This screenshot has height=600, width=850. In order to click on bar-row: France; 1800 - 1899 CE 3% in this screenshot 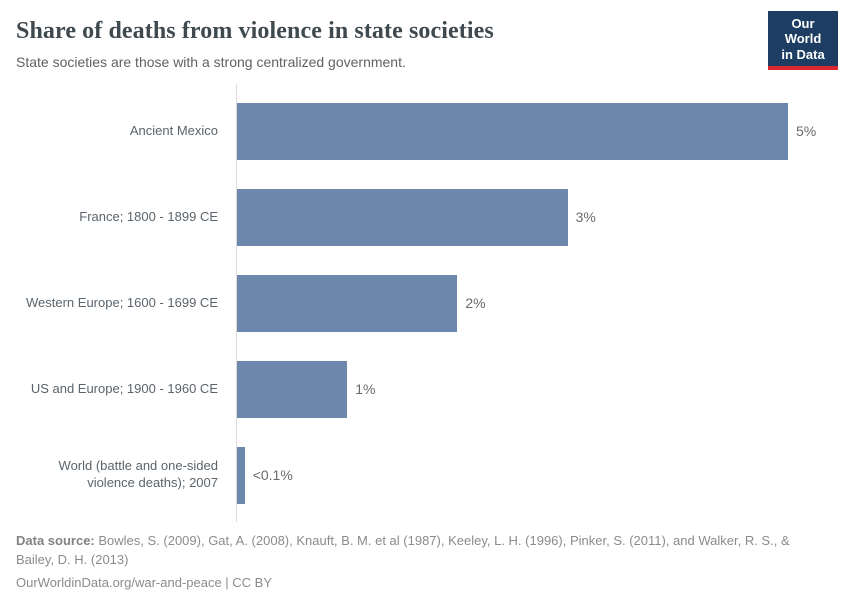, I will do `click(425, 217)`.